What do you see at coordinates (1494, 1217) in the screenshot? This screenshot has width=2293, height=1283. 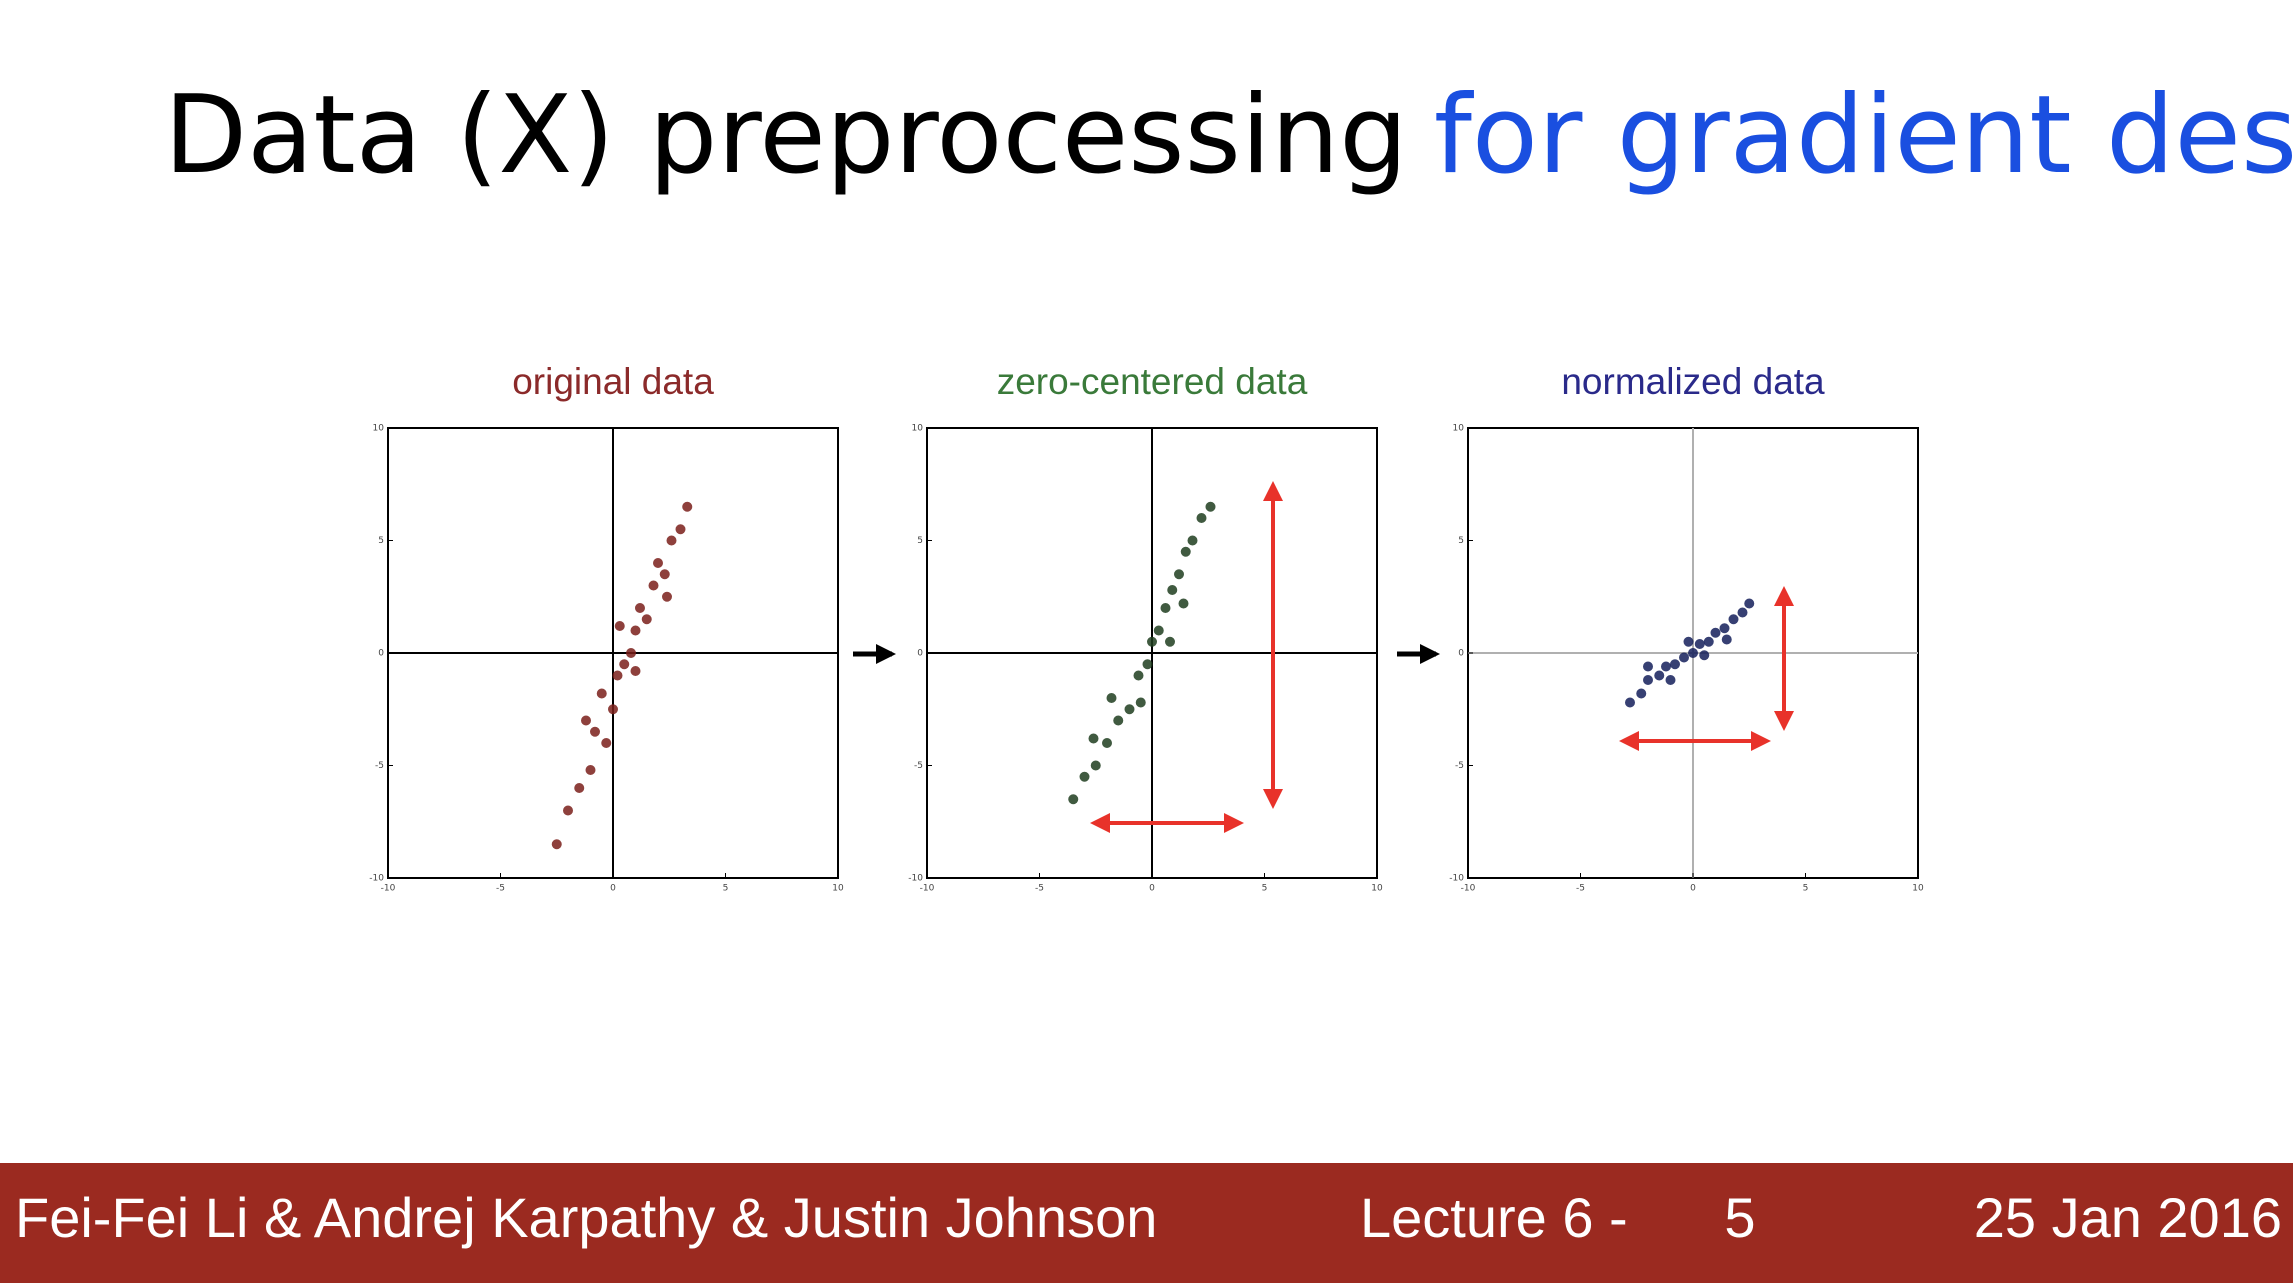 I see `footer-lecture: Lecture 6 -` at bounding box center [1494, 1217].